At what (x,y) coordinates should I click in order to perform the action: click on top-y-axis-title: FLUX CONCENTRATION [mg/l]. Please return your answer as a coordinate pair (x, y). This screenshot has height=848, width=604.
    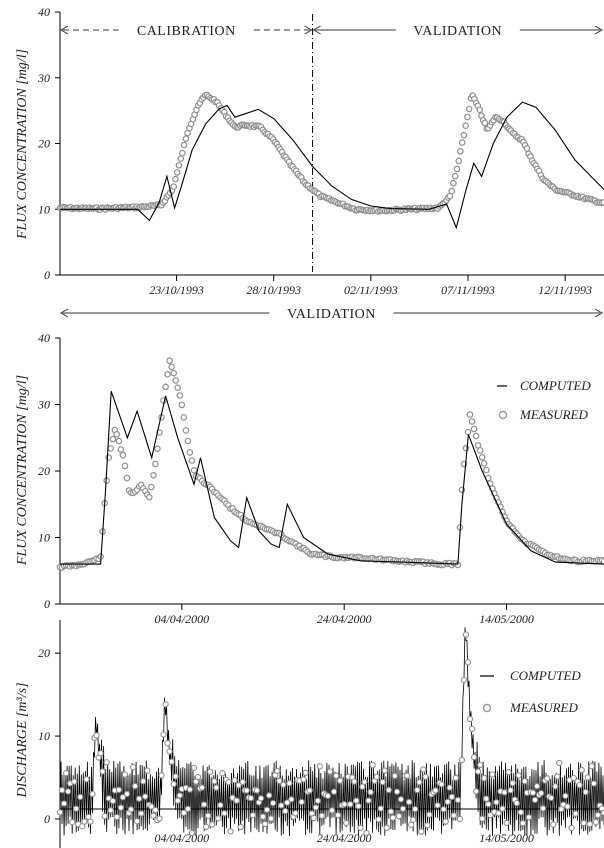
    Looking at the image, I should click on (22, 144).